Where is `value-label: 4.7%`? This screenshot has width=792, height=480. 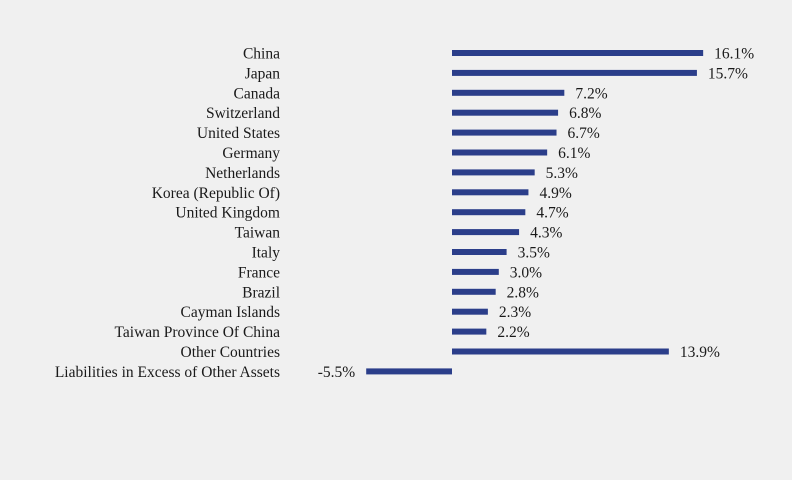 value-label: 4.7% is located at coordinates (552, 213).